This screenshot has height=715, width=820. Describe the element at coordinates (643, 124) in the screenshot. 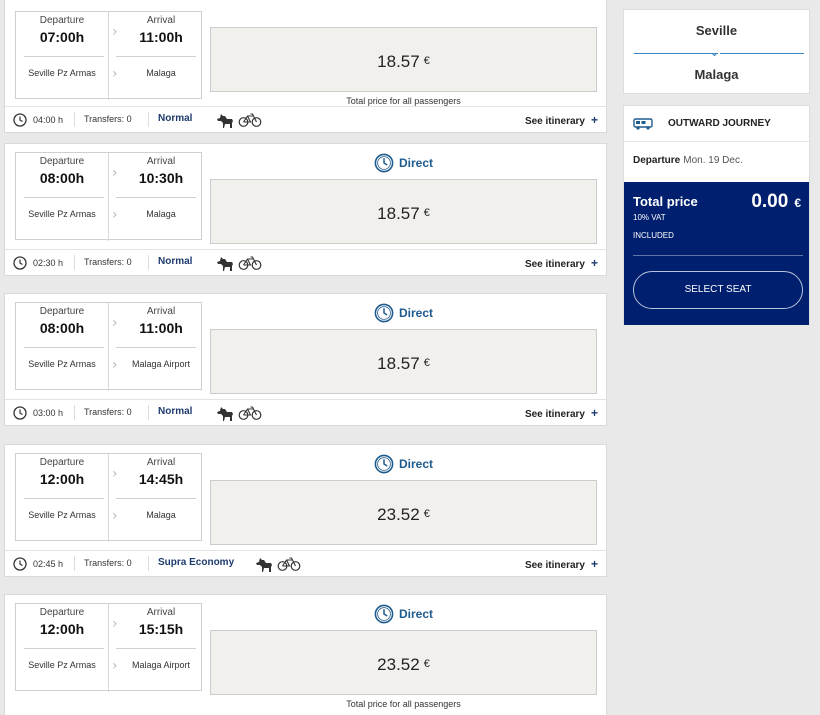

I see `bus-icon` at that location.